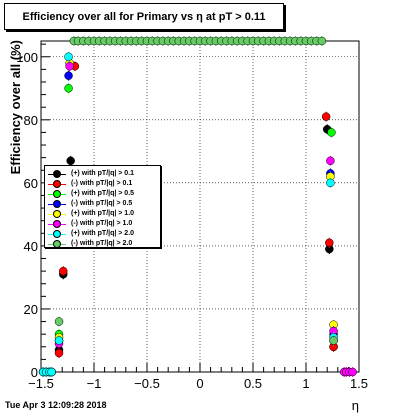  What do you see at coordinates (94, 383) in the screenshot?
I see `x-tick-label: −1` at bounding box center [94, 383].